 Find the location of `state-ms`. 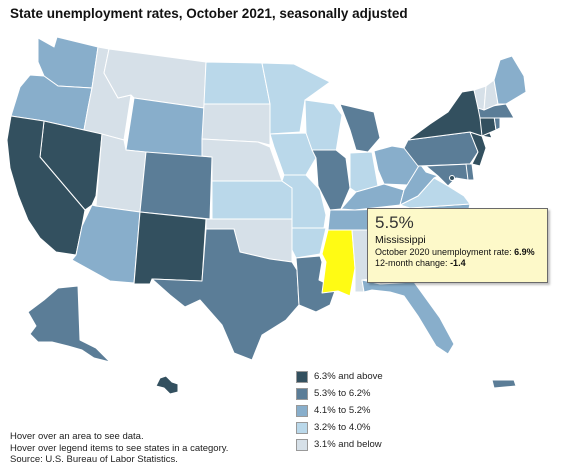

state-ms is located at coordinates (338, 263).